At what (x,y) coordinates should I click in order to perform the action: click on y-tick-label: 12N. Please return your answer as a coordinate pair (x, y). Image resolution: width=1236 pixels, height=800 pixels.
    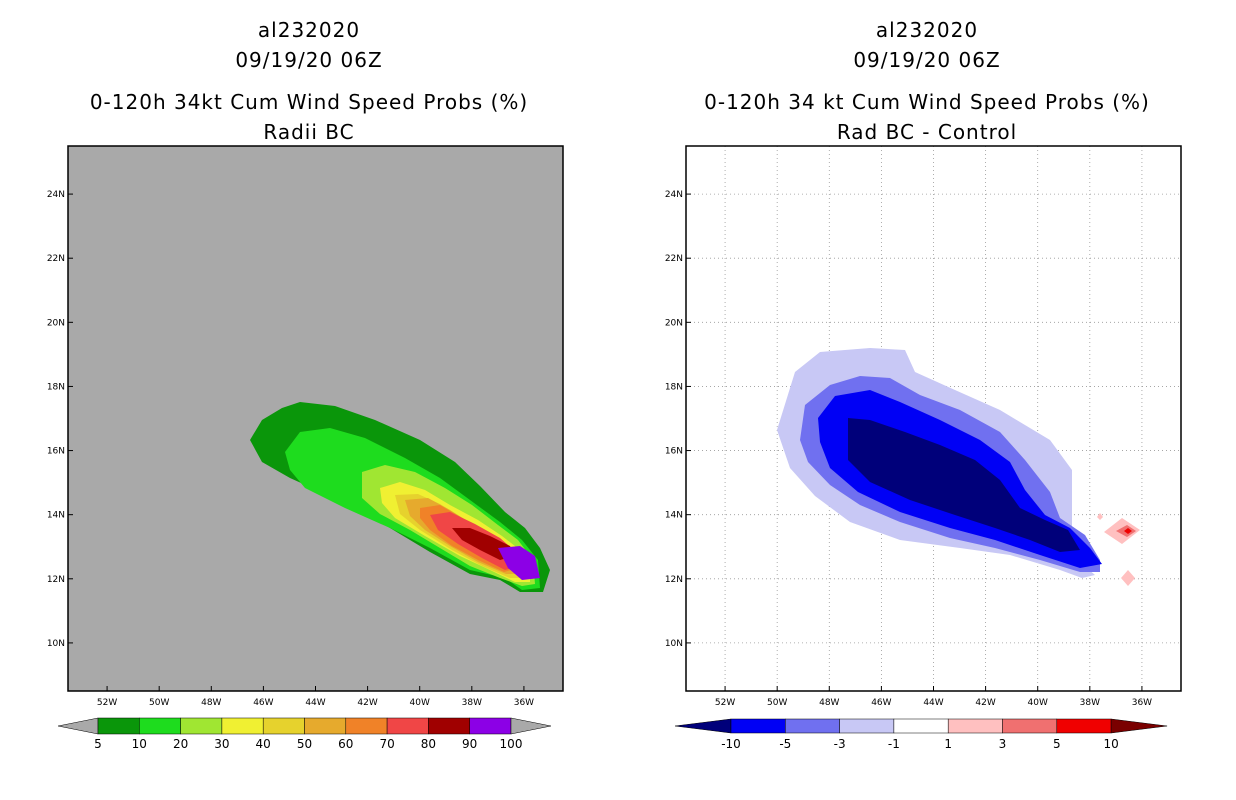
    Looking at the image, I should click on (56, 580).